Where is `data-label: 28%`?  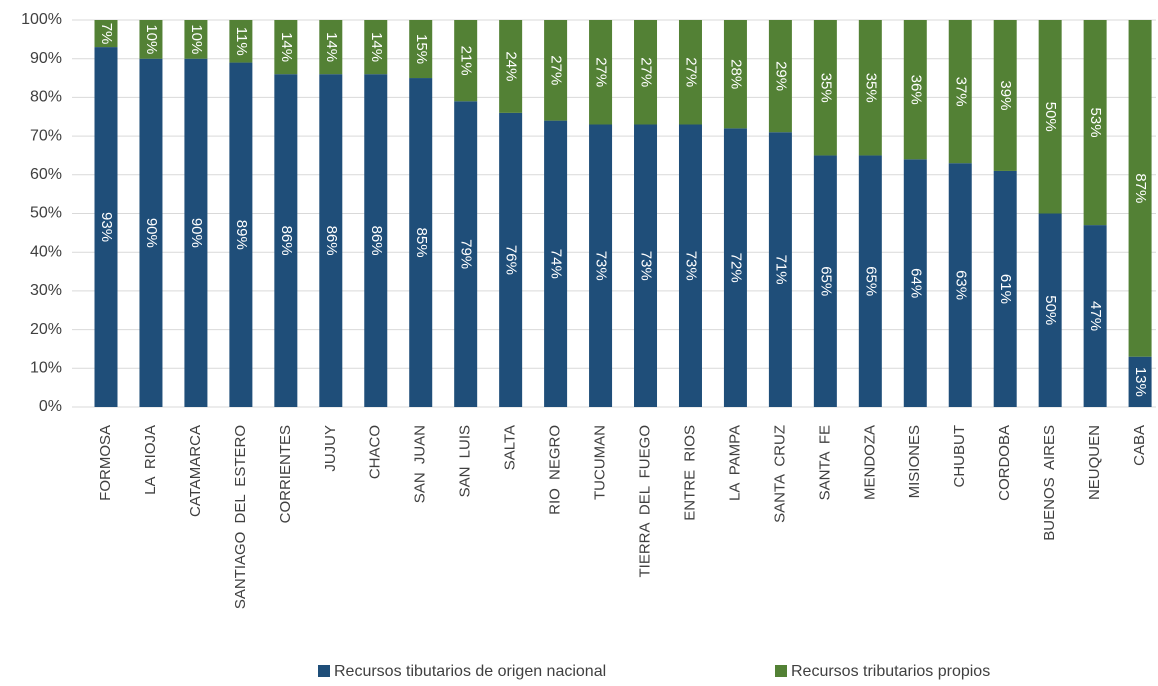
data-label: 28% is located at coordinates (735, 74).